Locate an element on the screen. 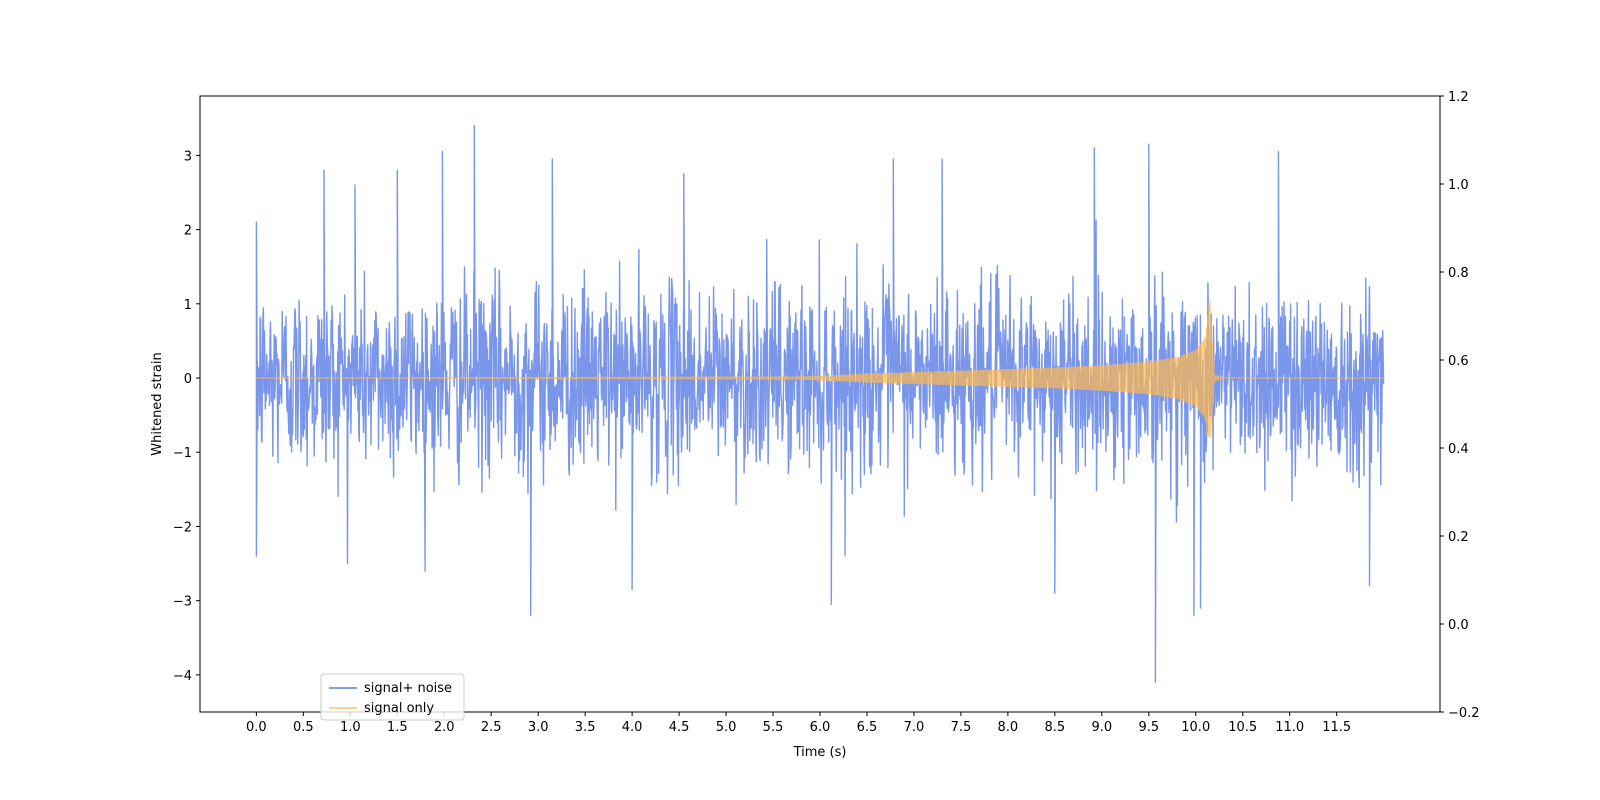 Image resolution: width=1600 pixels, height=800 pixels. x-tick-label: 0.5 is located at coordinates (303, 727).